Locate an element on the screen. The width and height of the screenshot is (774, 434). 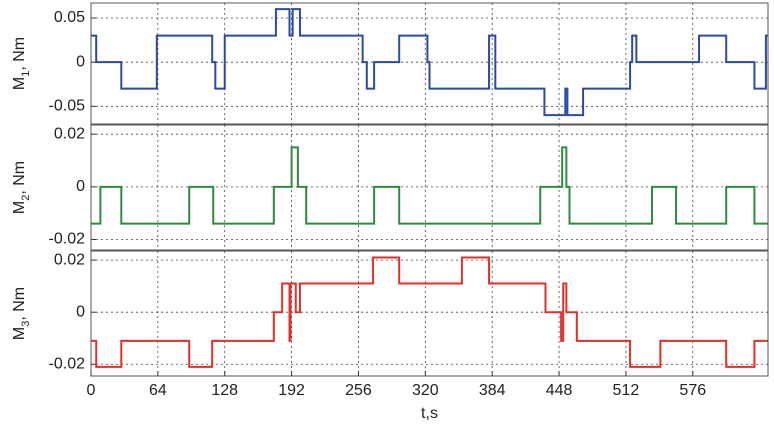
x-tick-label: 128 is located at coordinates (224, 390).